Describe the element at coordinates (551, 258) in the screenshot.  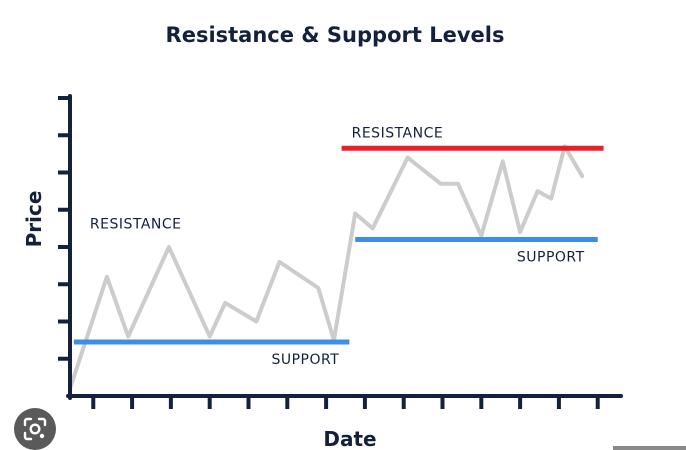
I see `support-label-3: SUPPORT` at that location.